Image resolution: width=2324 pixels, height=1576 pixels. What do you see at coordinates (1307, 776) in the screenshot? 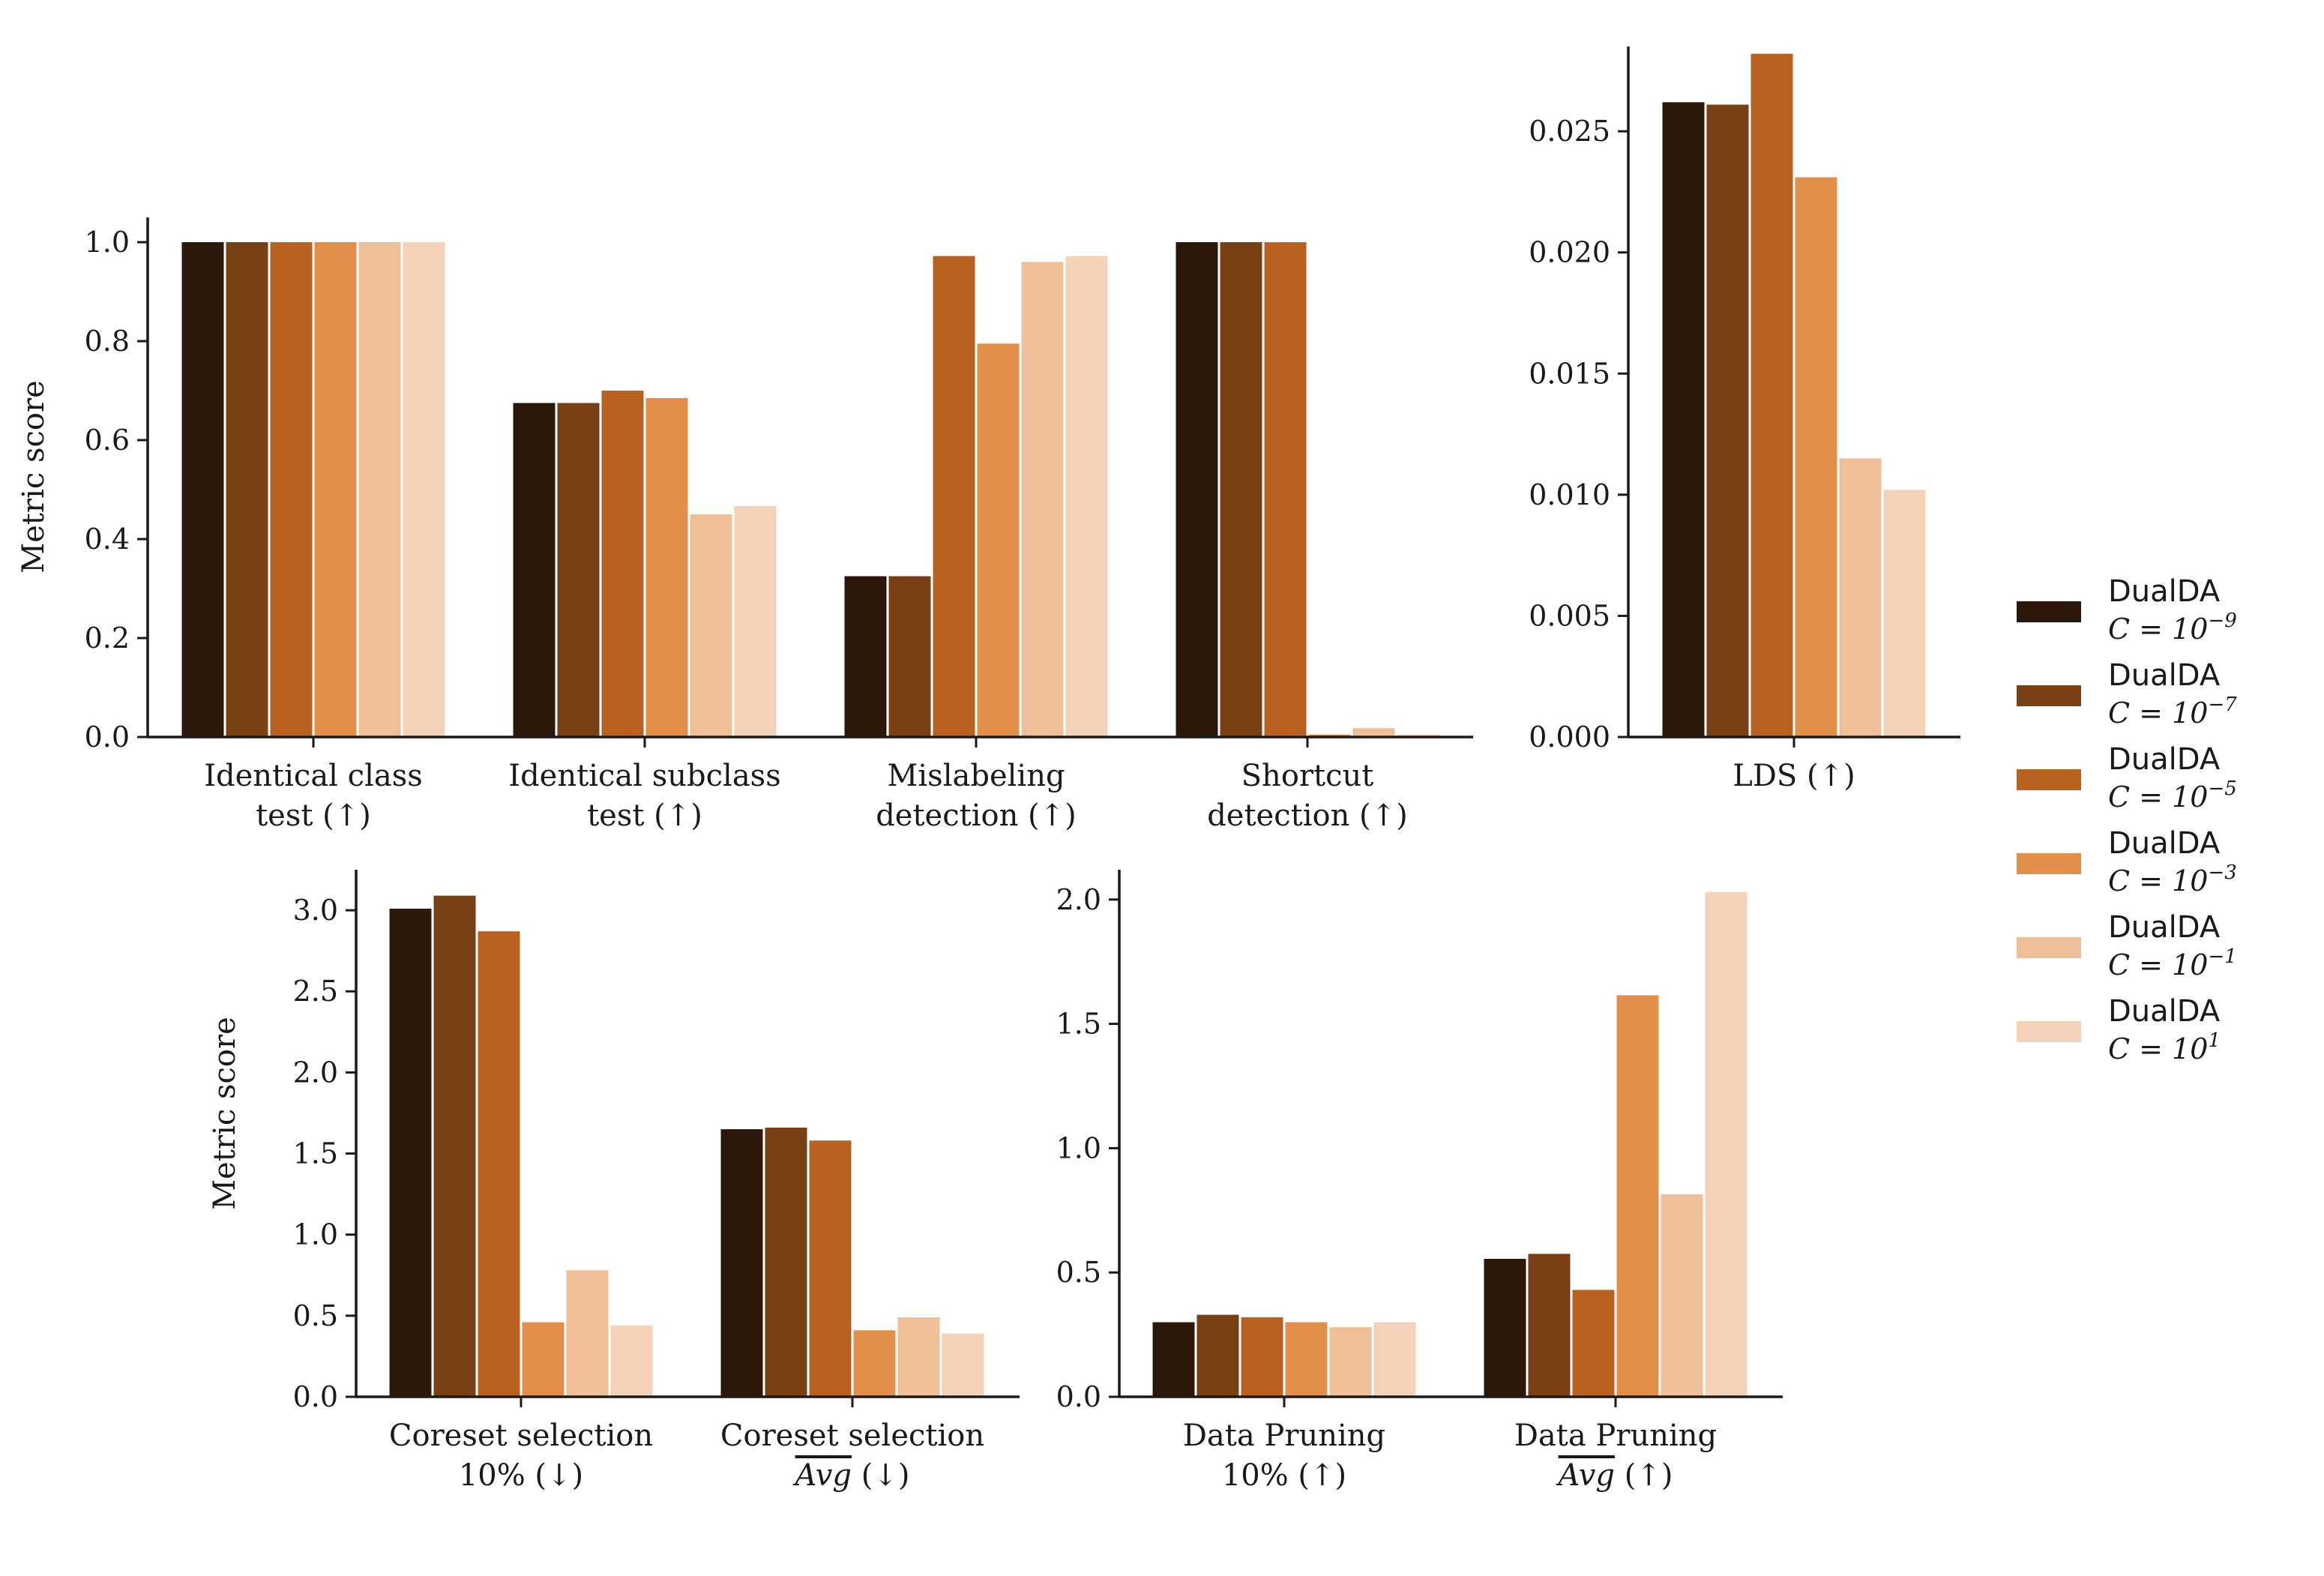
I see `x-tick-label: Shortcut` at bounding box center [1307, 776].